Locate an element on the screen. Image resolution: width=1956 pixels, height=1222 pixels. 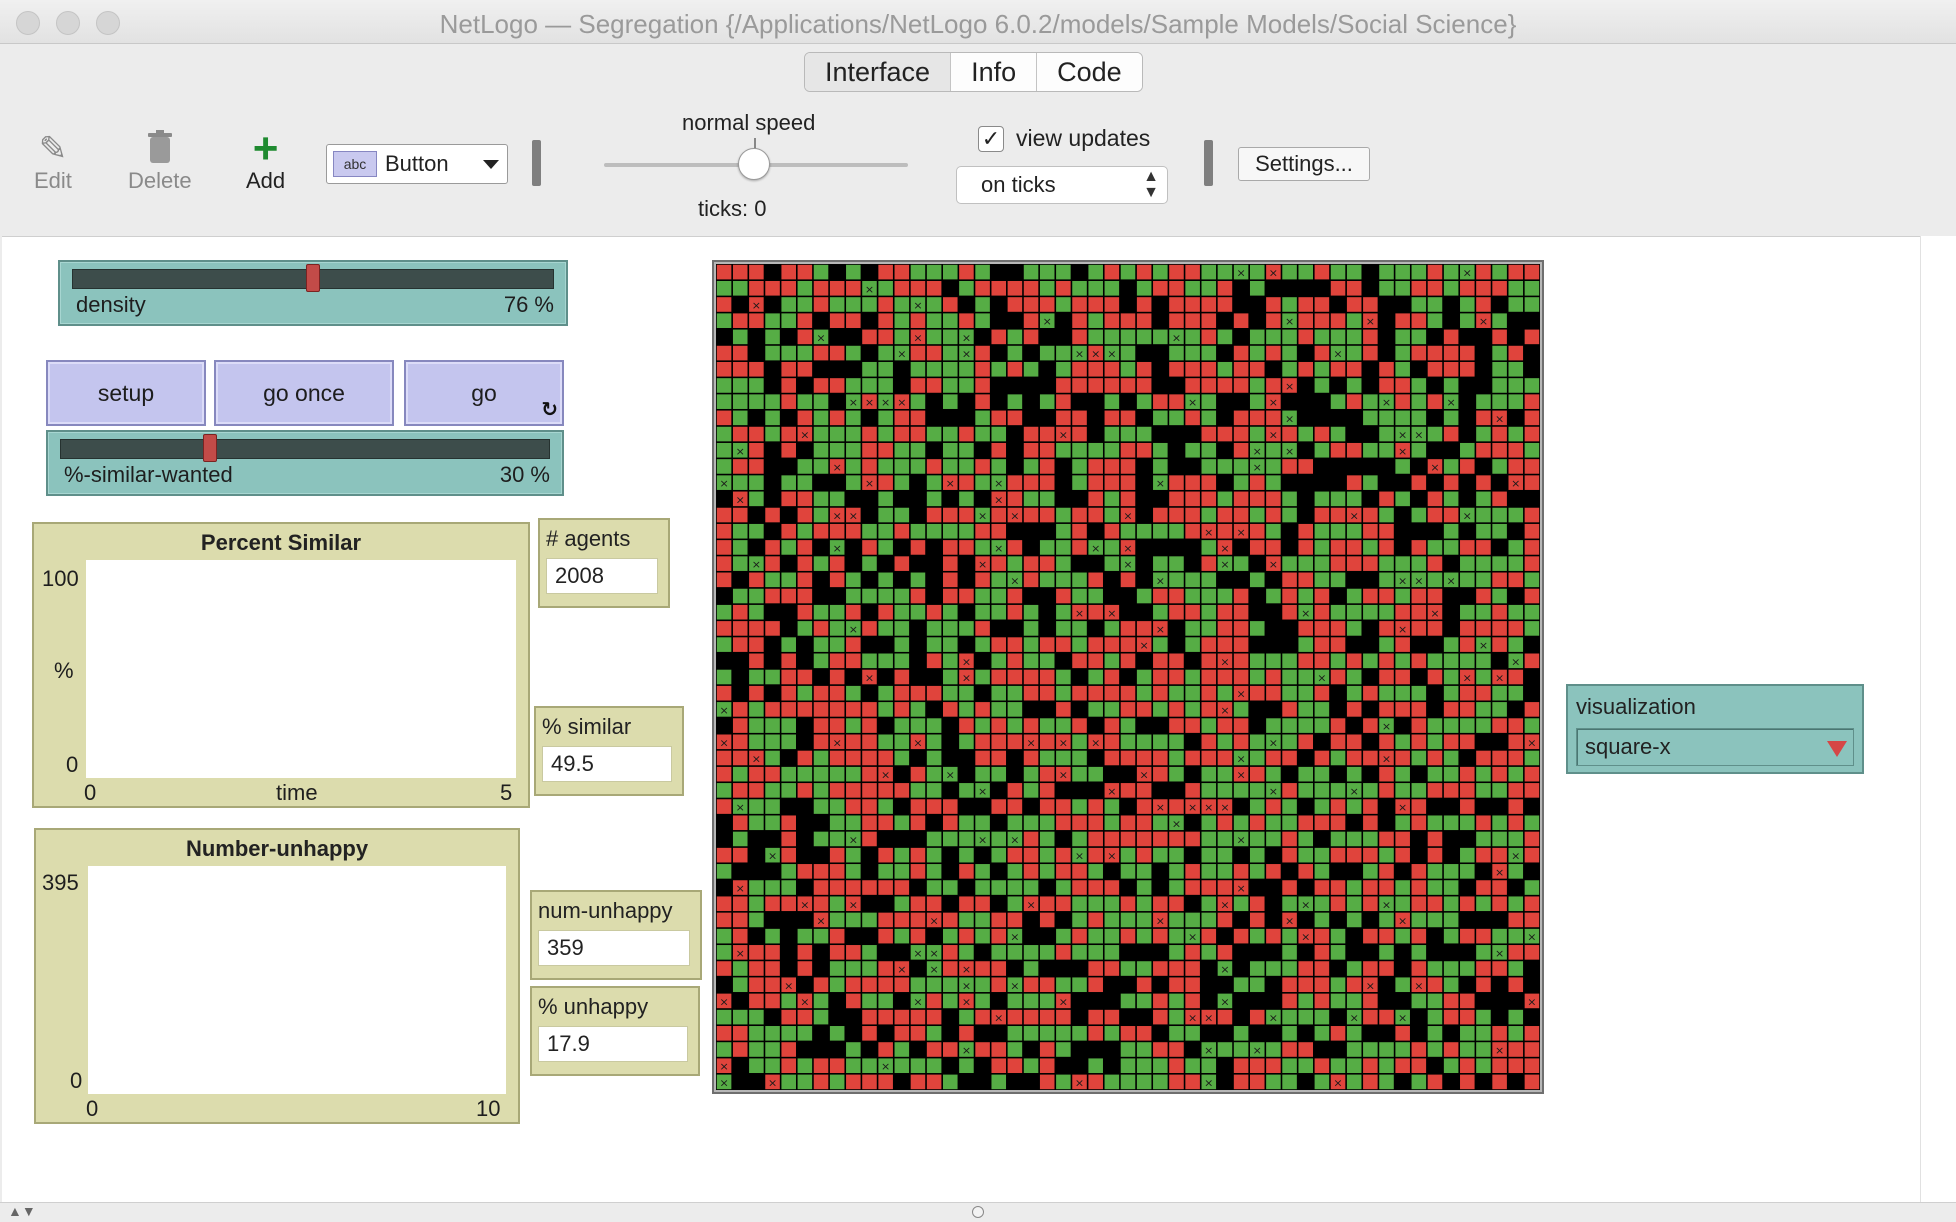
delete-button: Delete is located at coordinates (160, 162).